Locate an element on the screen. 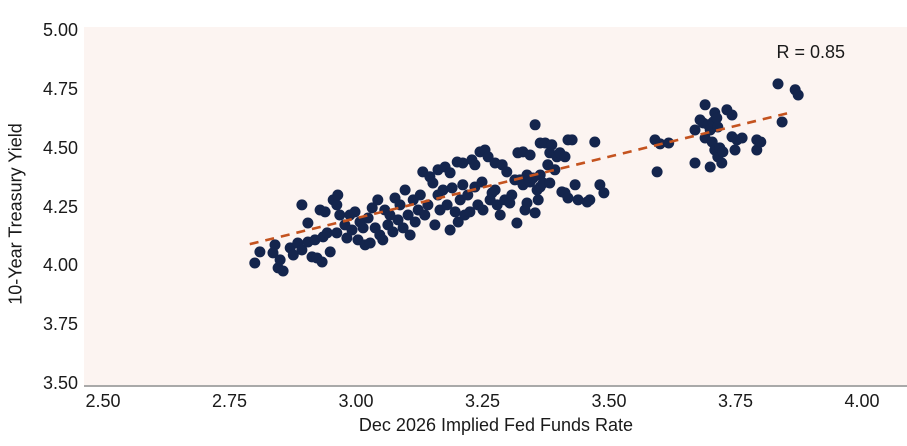 The image size is (907, 446). correlation-annotation: R = 0.85 is located at coordinates (810, 52).